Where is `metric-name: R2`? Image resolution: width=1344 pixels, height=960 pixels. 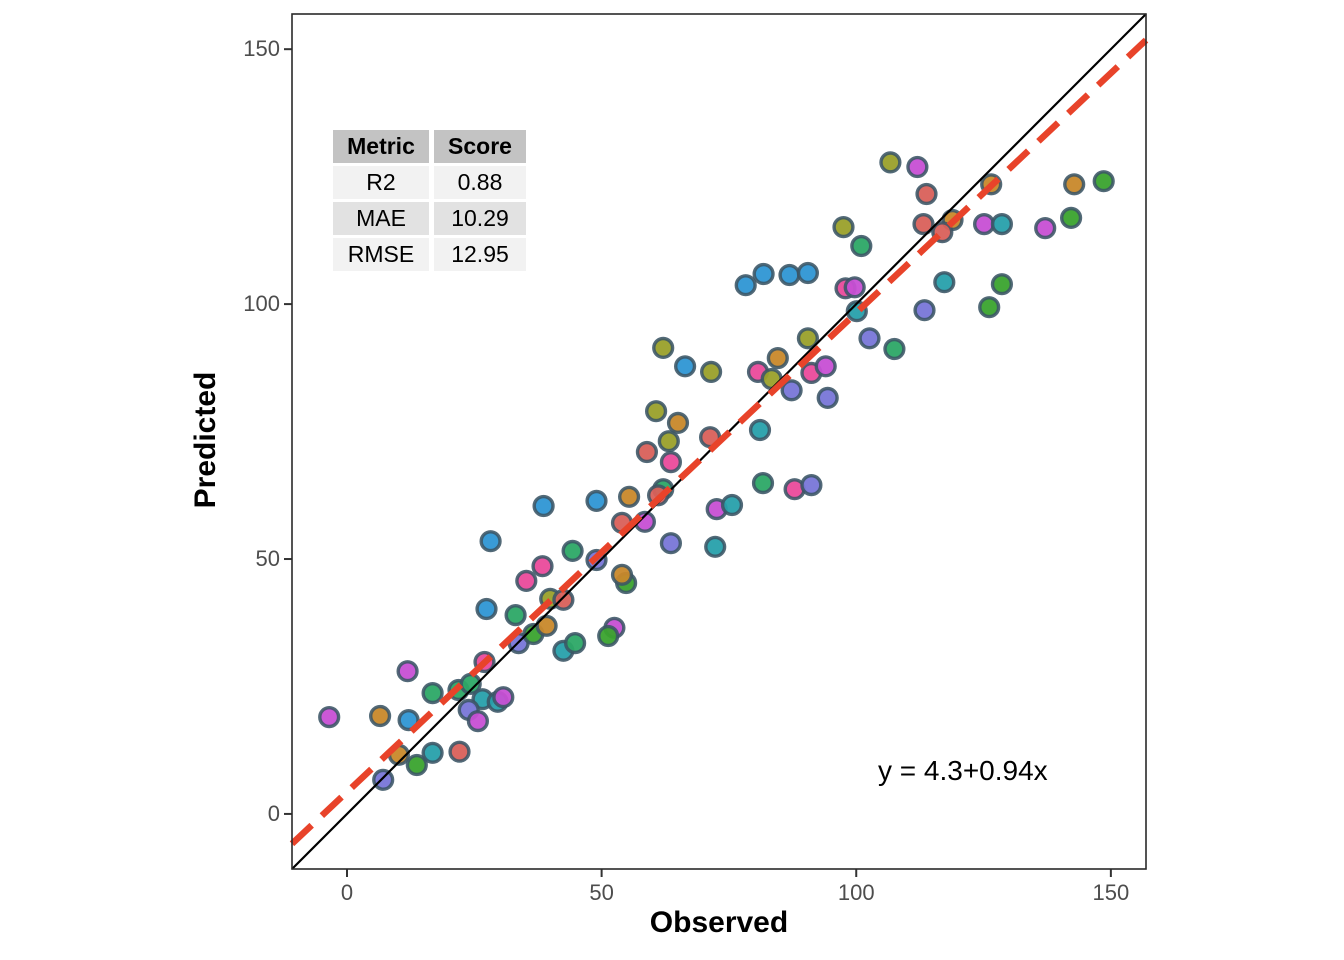 metric-name: R2 is located at coordinates (381, 182).